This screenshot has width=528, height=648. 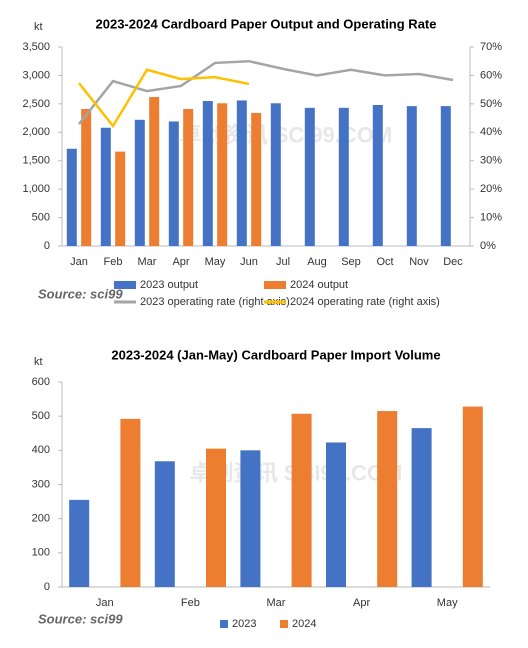 What do you see at coordinates (491, 161) in the screenshot?
I see `y2-tick-label: 30%` at bounding box center [491, 161].